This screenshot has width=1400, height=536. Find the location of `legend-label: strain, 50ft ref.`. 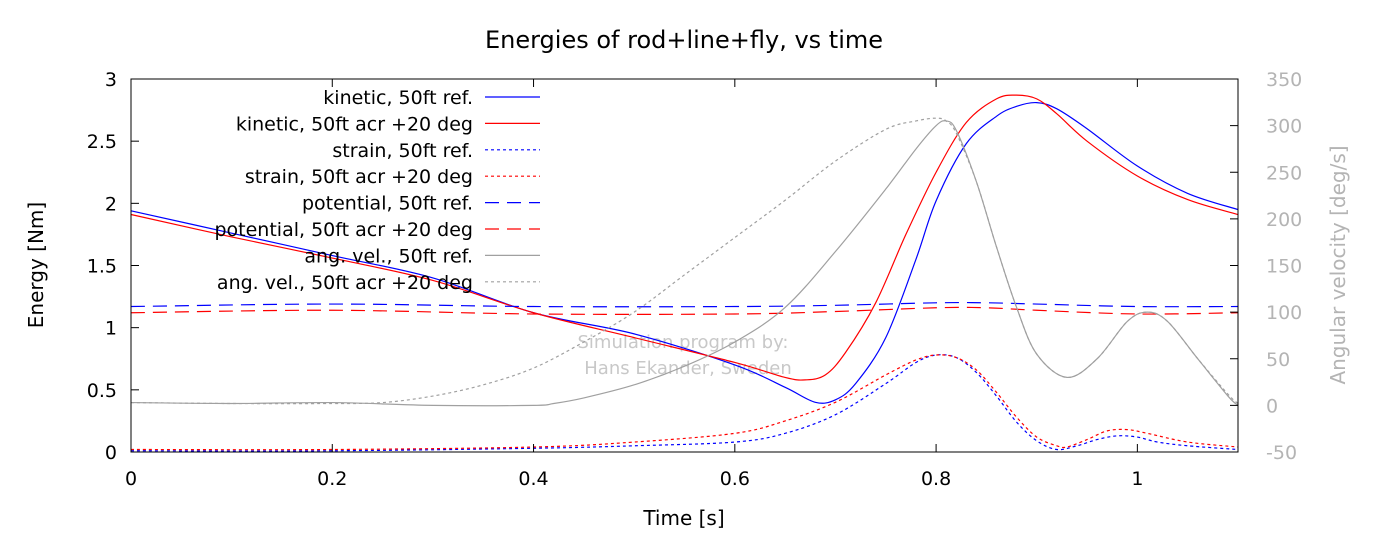

legend-label: strain, 50ft ref. is located at coordinates (402, 151).